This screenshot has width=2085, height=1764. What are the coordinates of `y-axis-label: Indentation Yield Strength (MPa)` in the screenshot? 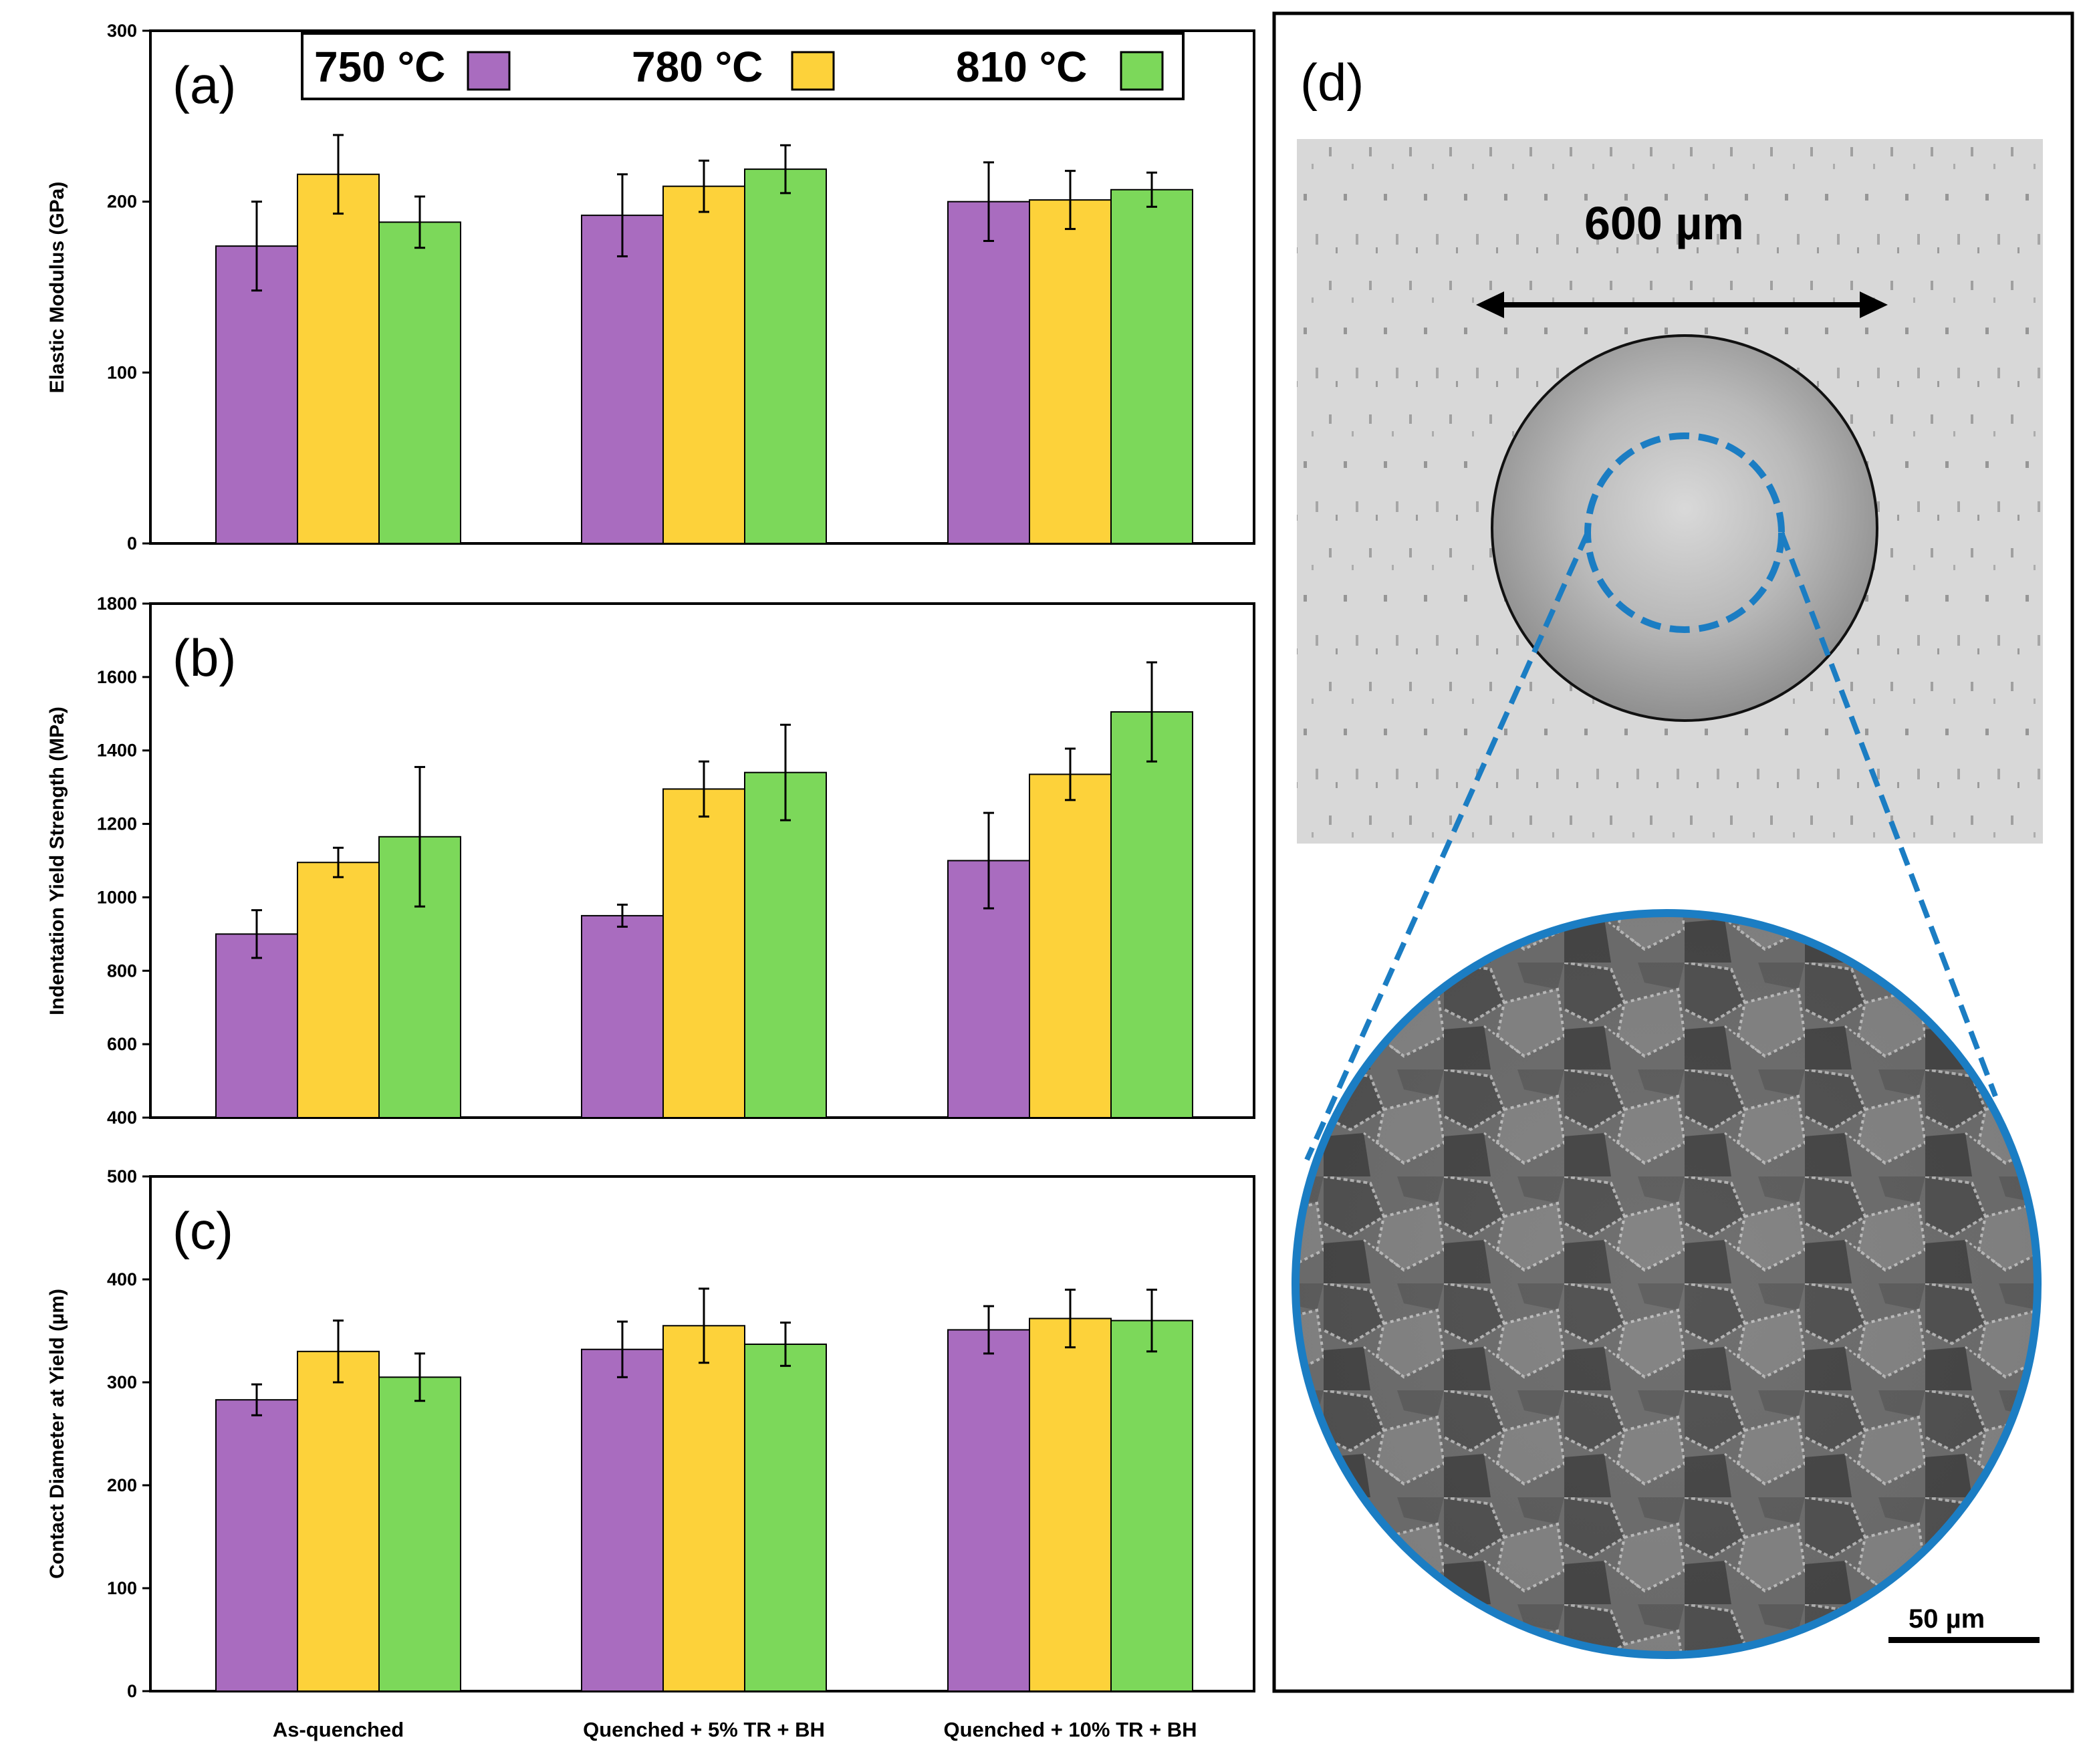 It's located at (57, 861).